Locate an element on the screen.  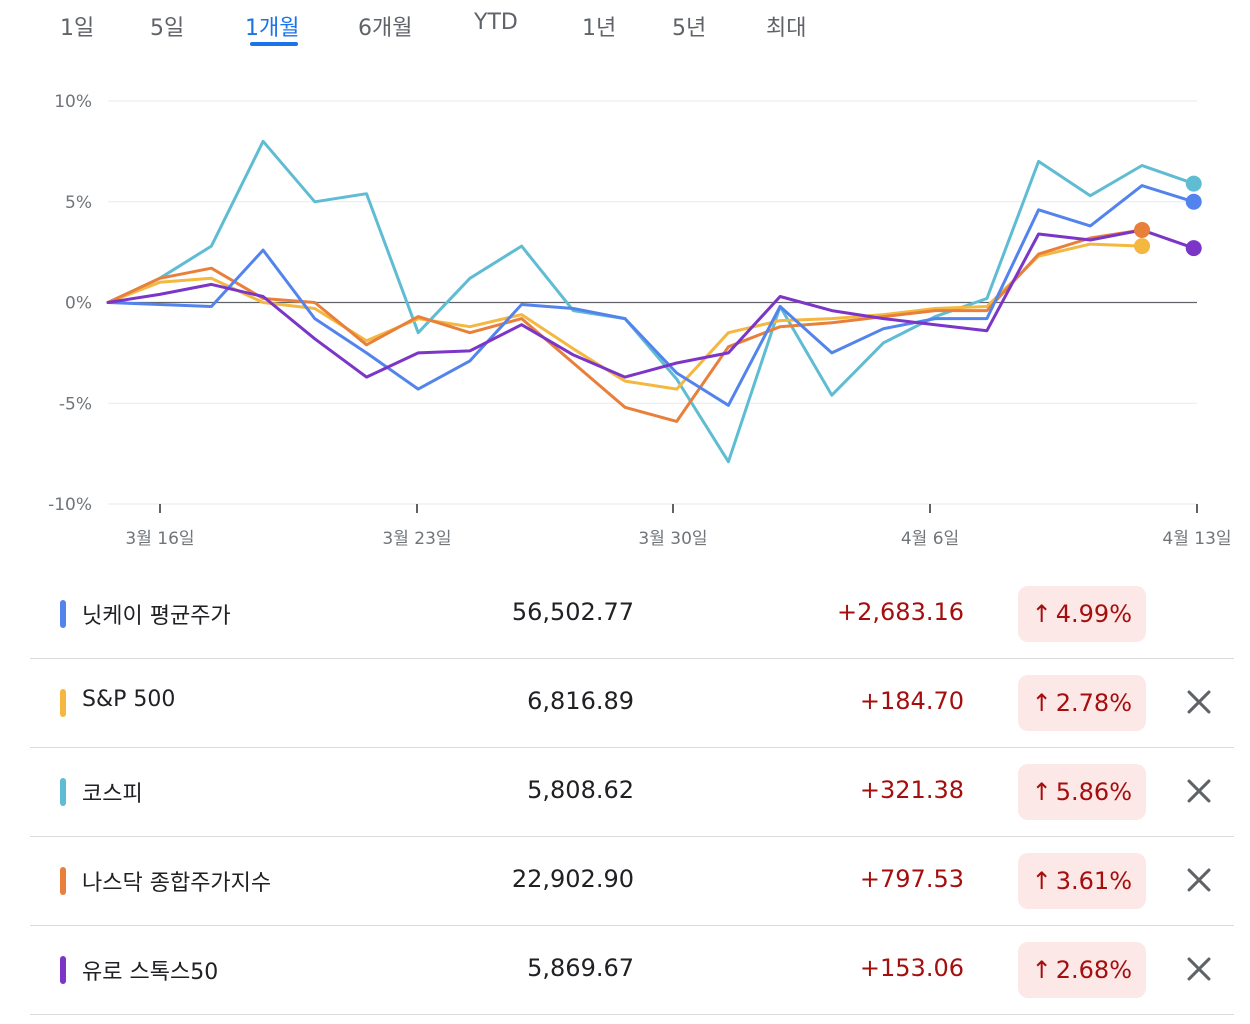
x-tick-label: 3월 23일 is located at coordinates (416, 539).